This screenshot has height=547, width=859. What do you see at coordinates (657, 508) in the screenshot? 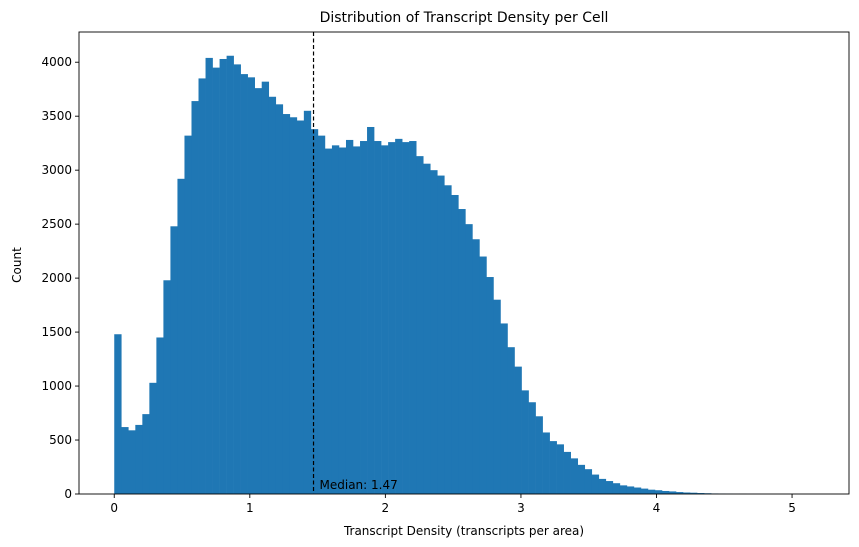
I see `x-tick-label: 4` at bounding box center [657, 508].